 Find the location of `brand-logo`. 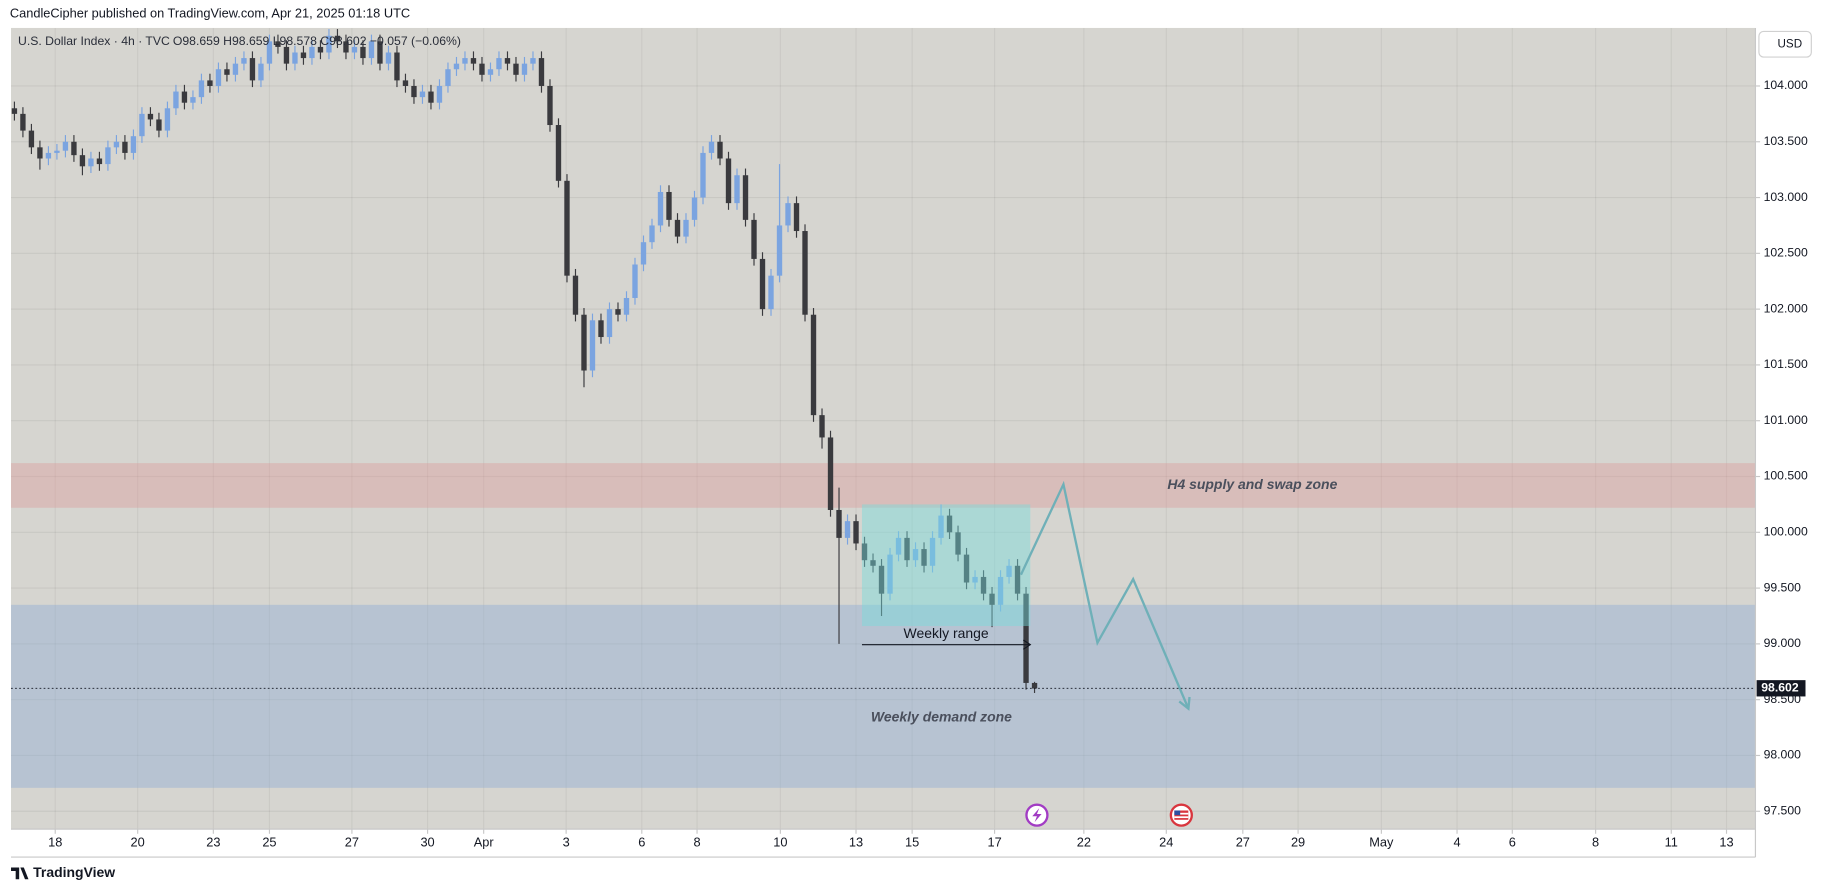

brand-logo is located at coordinates (20, 873).